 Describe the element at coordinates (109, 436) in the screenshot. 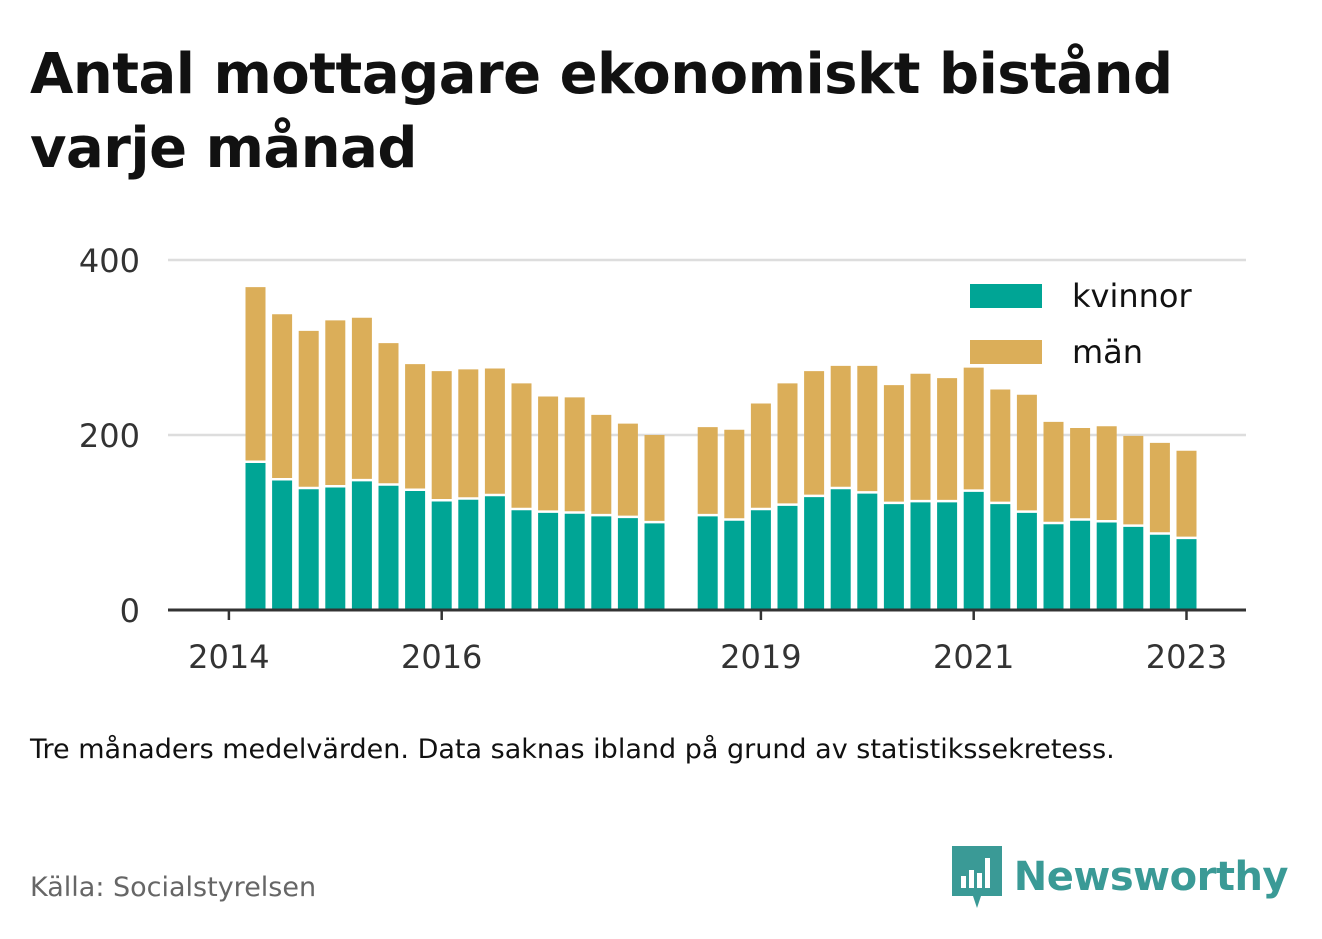

I see `y-tick-label: 200` at that location.